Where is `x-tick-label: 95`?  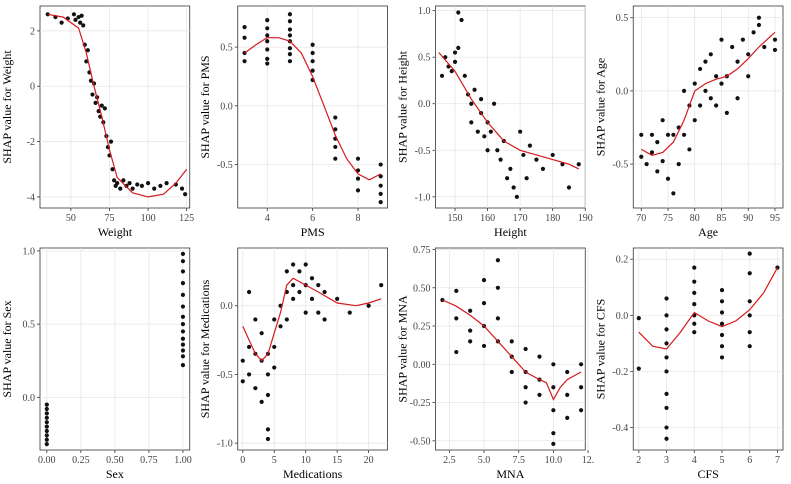
x-tick-label: 95 is located at coordinates (775, 218).